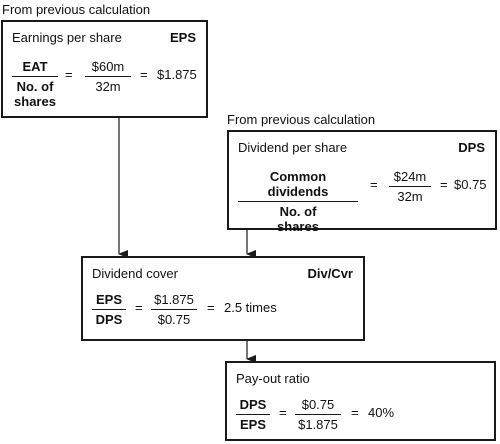 The image size is (500, 444). Describe the element at coordinates (177, 74) in the screenshot. I see `eps-result: $1.875` at that location.